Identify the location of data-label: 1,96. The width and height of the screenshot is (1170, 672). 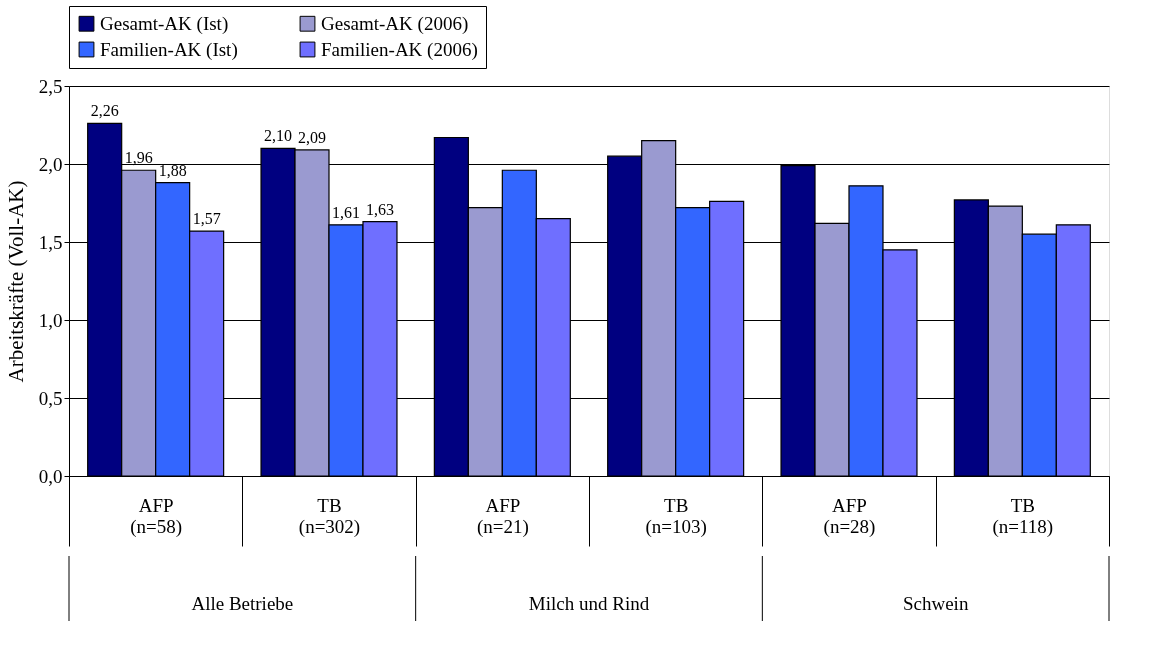
(138, 158).